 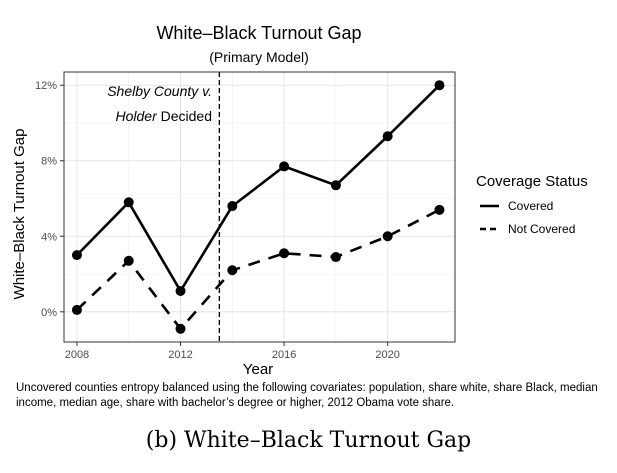 I want to click on annotation-line-2: Holder Decided, so click(x=163, y=116).